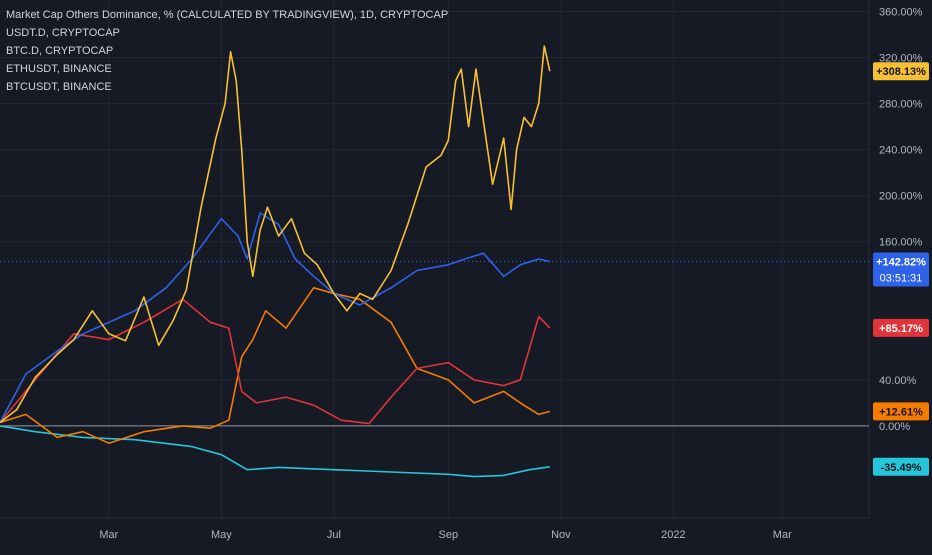 This screenshot has width=932, height=555. I want to click on x-tick-label: May, so click(221, 535).